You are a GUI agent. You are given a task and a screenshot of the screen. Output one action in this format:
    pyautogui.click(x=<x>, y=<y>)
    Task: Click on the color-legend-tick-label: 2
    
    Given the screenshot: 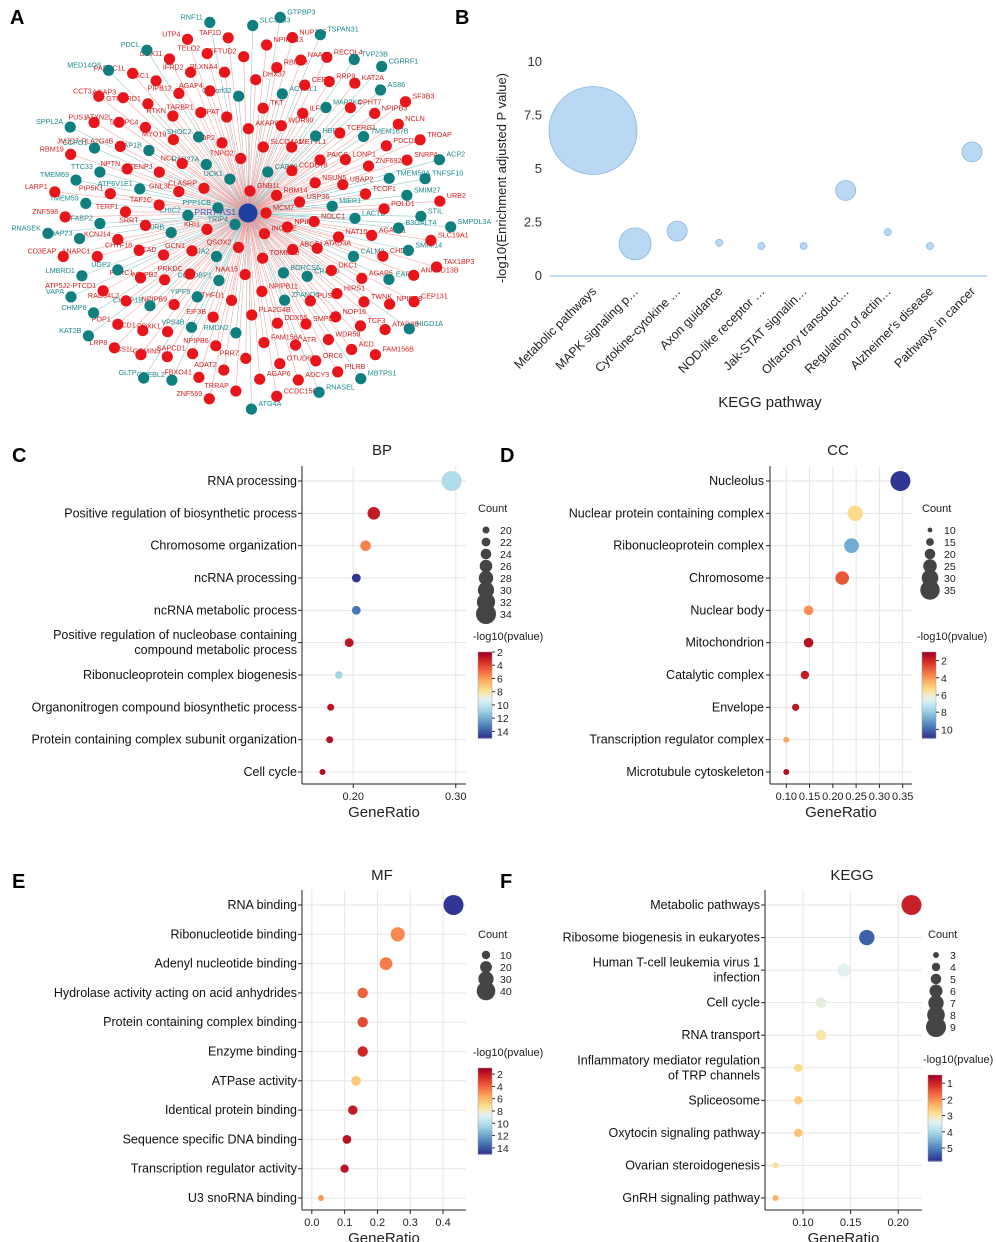 What is the action you would take?
    pyautogui.click(x=944, y=662)
    